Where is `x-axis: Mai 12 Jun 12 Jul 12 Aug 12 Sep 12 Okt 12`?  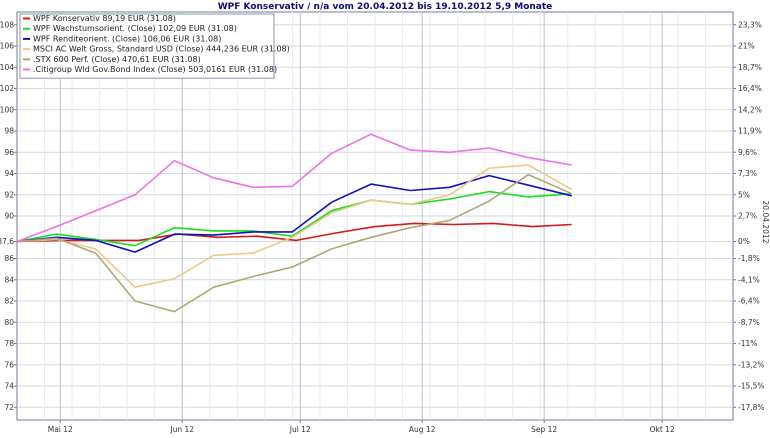 x-axis: Mai 12 Jun 12 Jul 12 Aug 12 Sep 12 Okt 12 is located at coordinates (361, 427).